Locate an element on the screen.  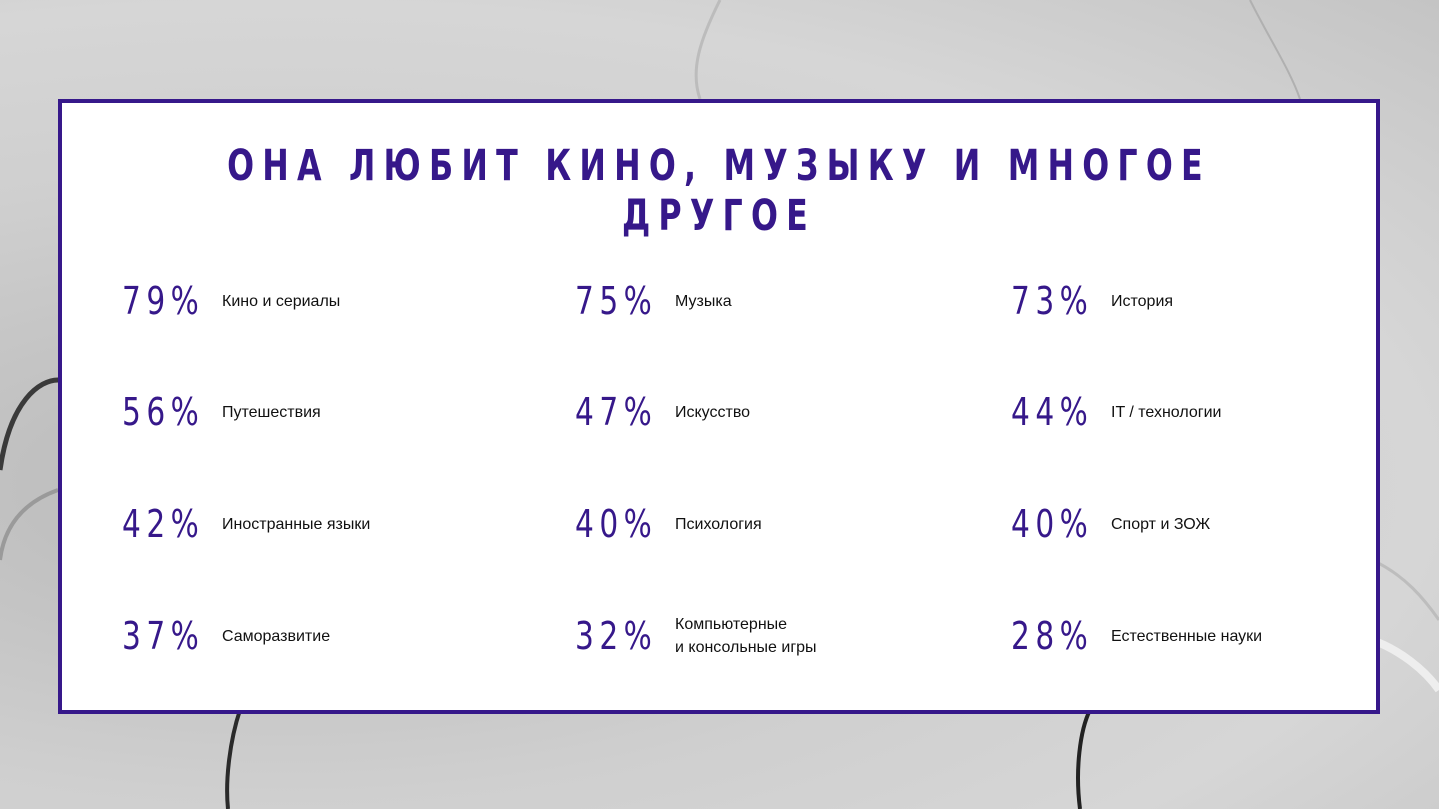
stat-item: 56% Путешествия is located at coordinates (221, 412).